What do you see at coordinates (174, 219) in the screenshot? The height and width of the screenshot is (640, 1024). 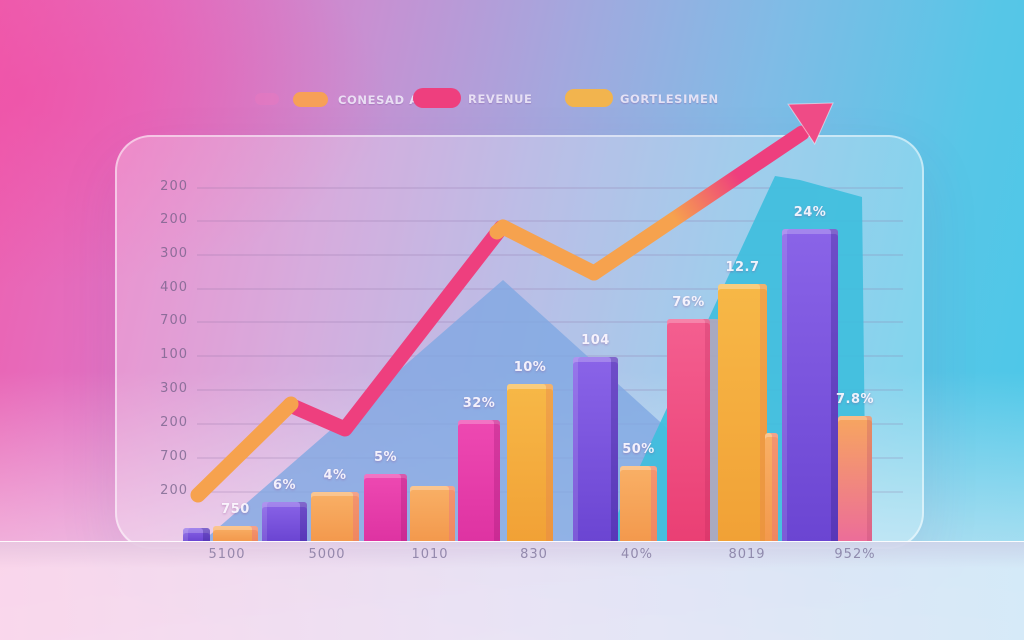 I see `y-tick-label-1: 200` at bounding box center [174, 219].